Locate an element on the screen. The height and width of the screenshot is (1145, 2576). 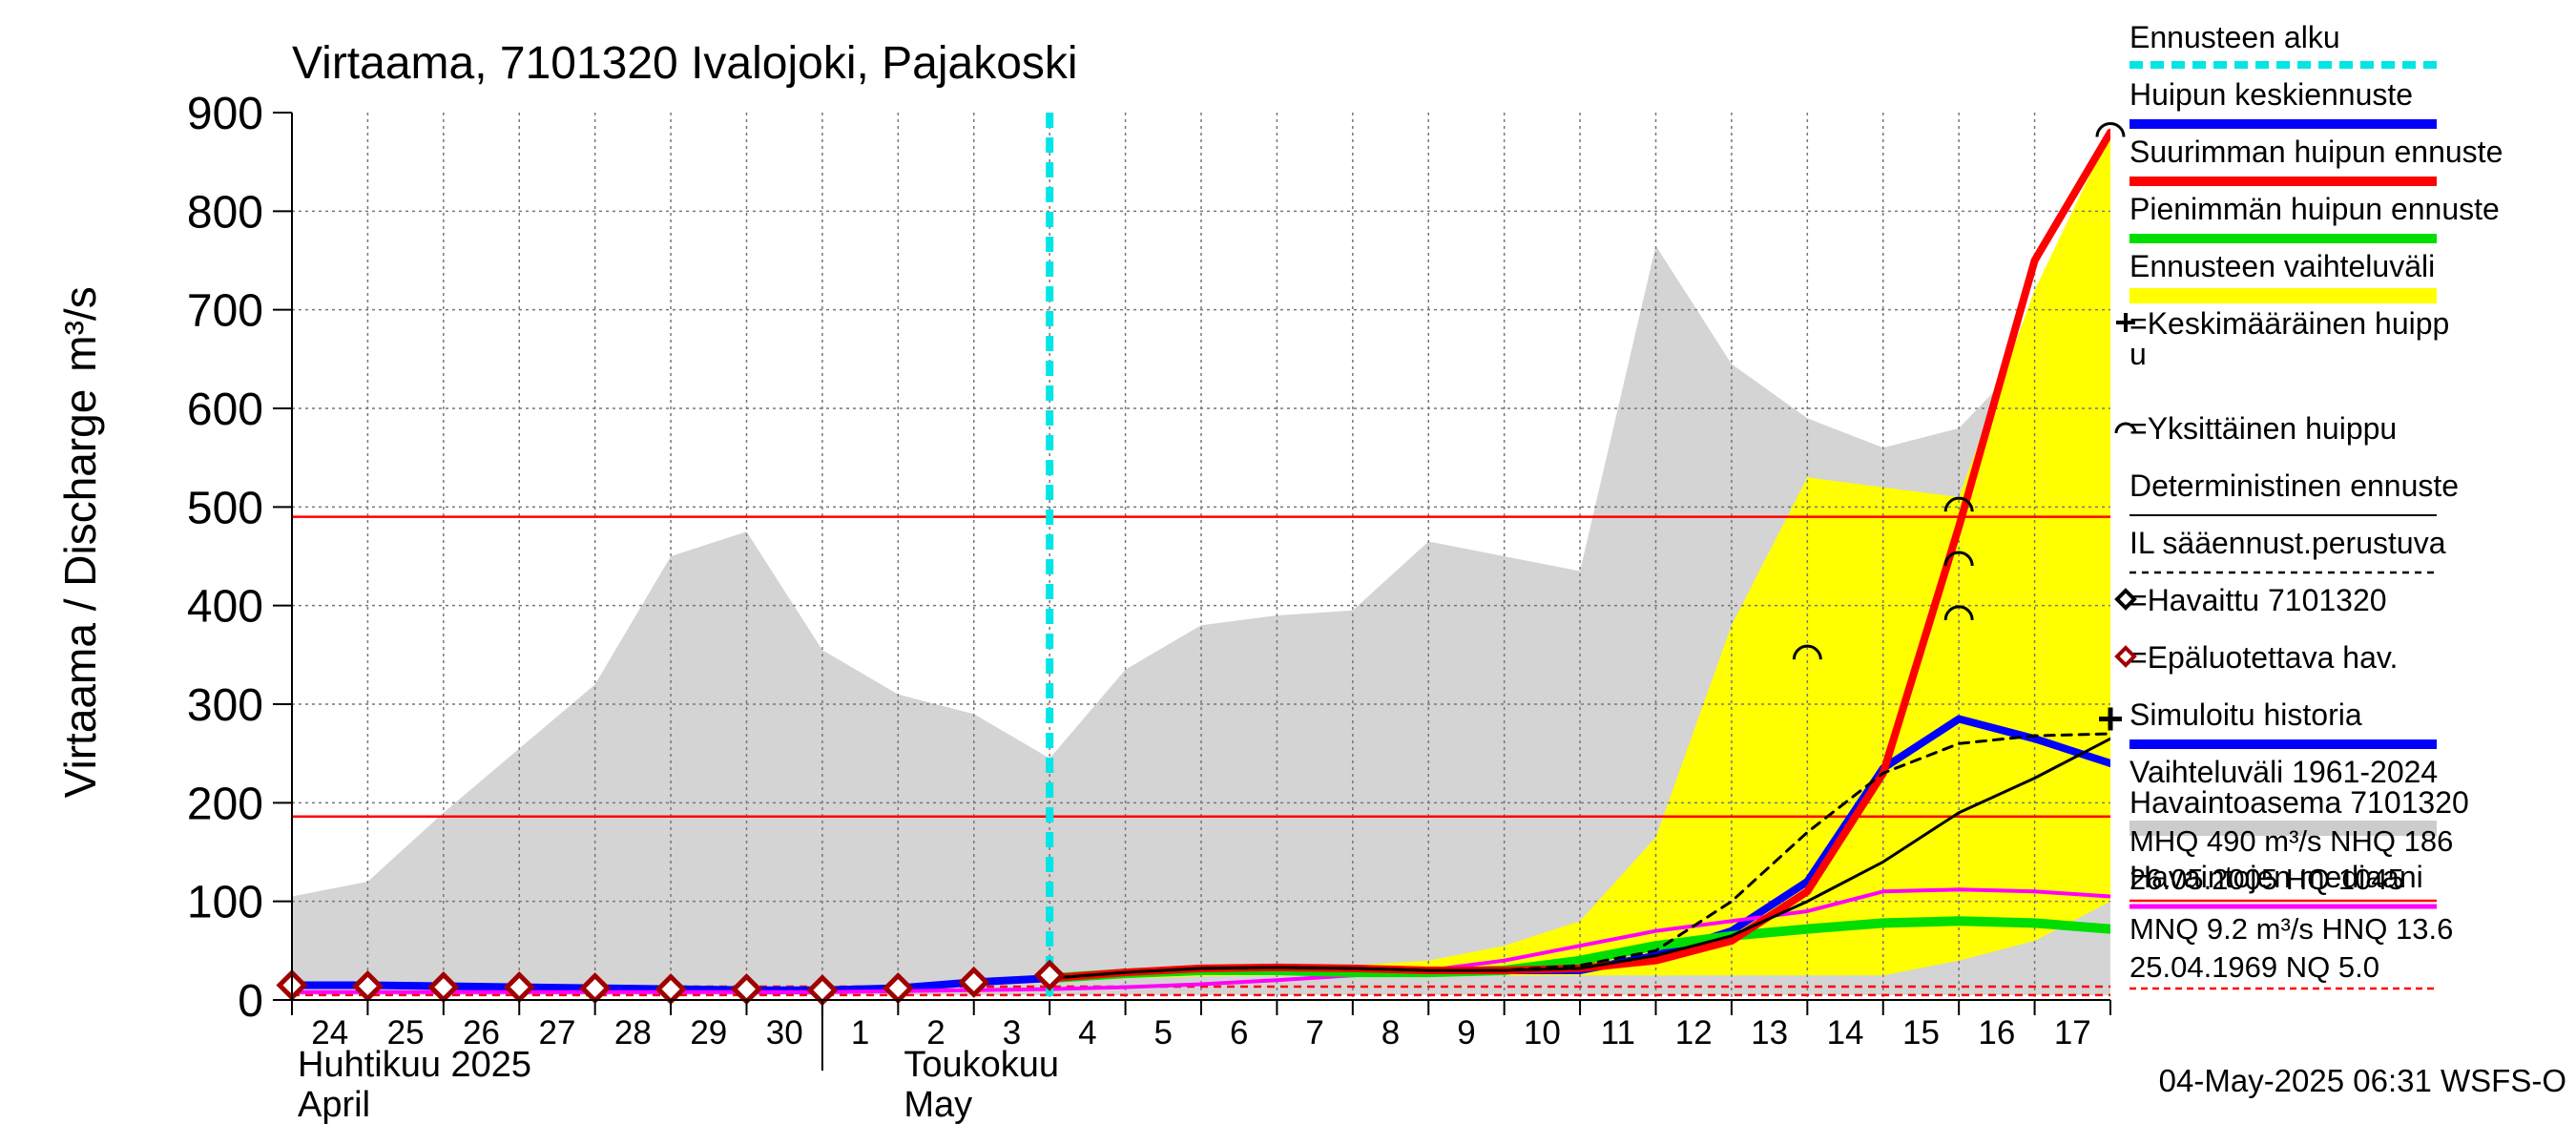
legend-stat-line: 25.04.1969 NQ 5.0 is located at coordinates (2254, 967).